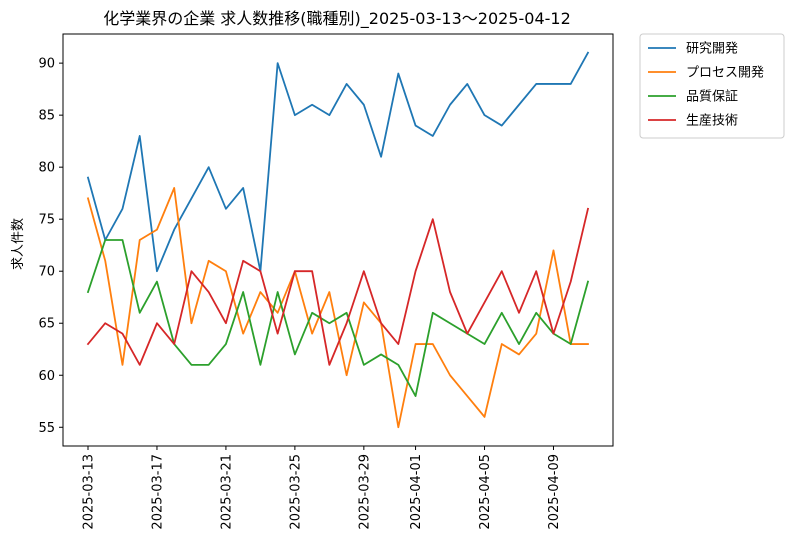  What do you see at coordinates (46, 220) in the screenshot?
I see `y-tick-label: 75` at bounding box center [46, 220].